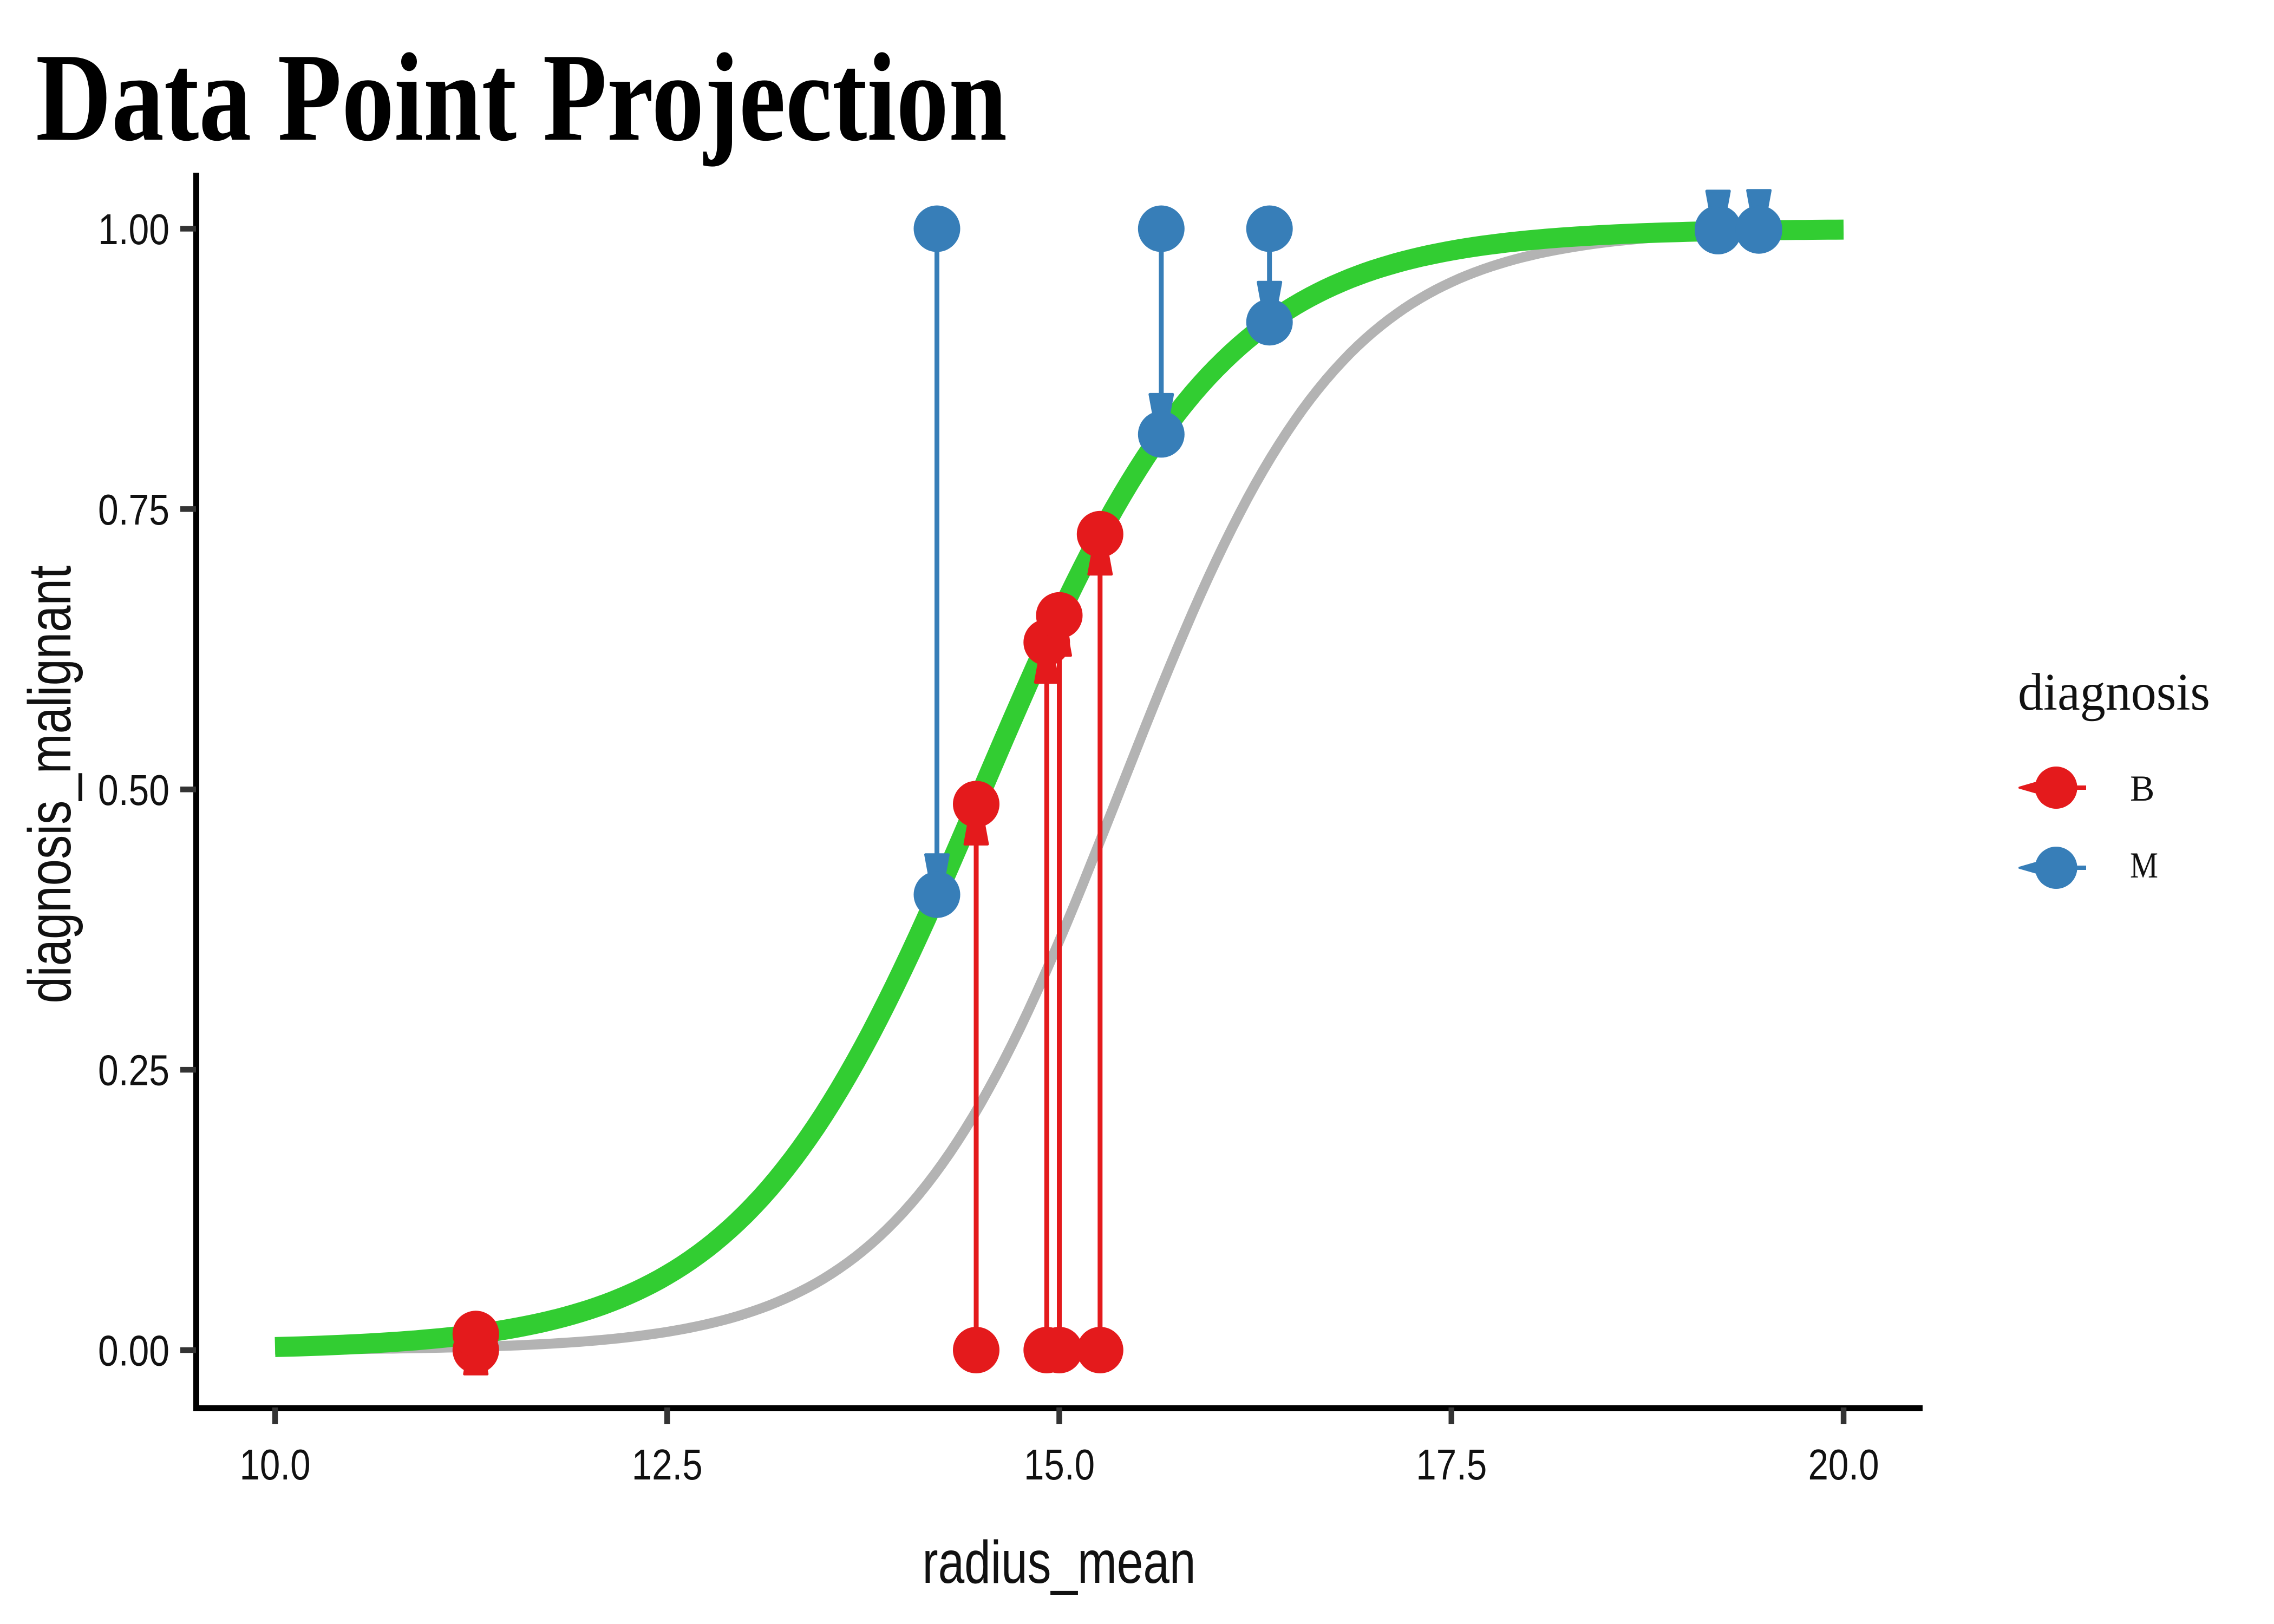 This screenshot has height=1624, width=2274. I want to click on svg-text: 1.00, so click(134, 229).